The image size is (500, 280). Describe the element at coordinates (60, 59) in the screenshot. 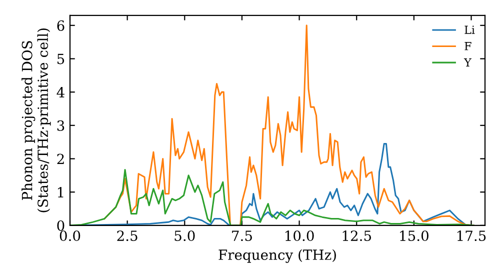

I see `y-tick-label: 5` at that location.